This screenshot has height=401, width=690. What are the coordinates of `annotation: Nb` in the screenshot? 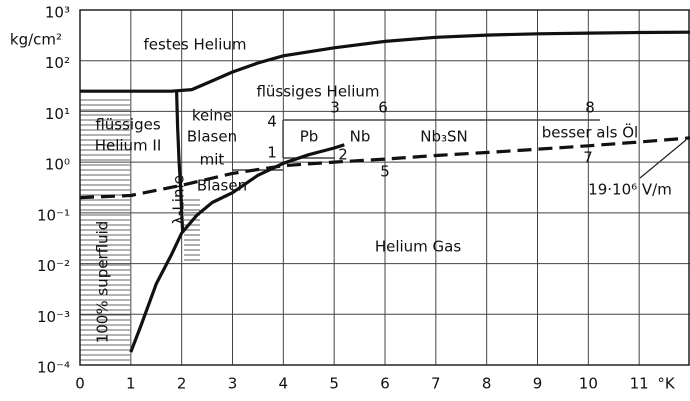 It's located at (360, 137).